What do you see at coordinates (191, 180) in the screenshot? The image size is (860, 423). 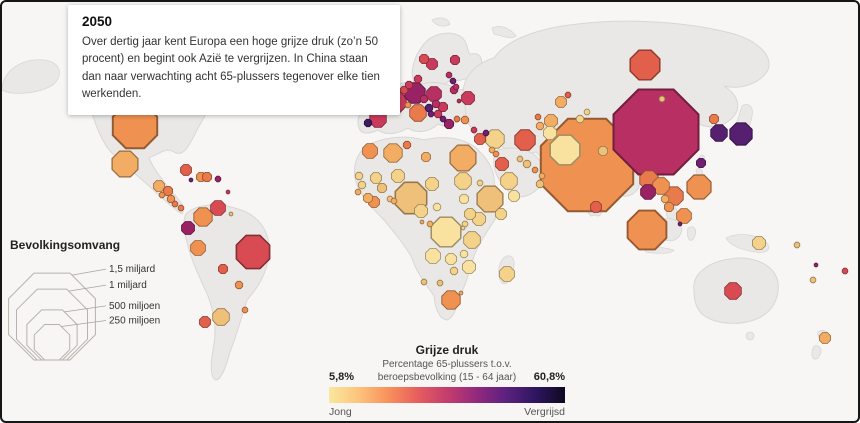 I see `country-symbol-jamaica` at bounding box center [191, 180].